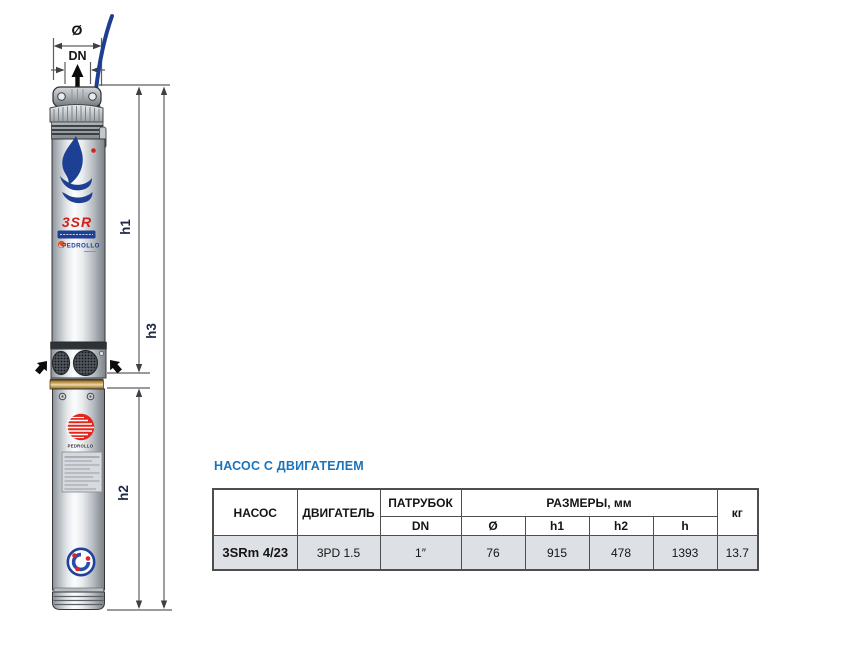 The width and height of the screenshot is (858, 650). I want to click on power-cable-icon, so click(104, 53).